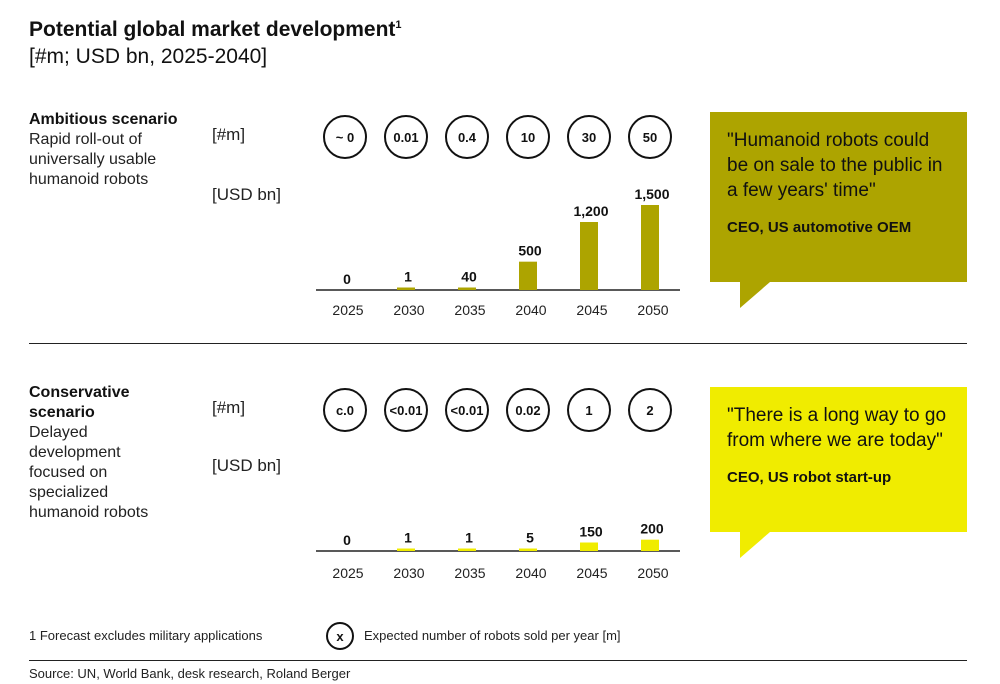  I want to click on quote-tail-conservative, so click(755, 545).